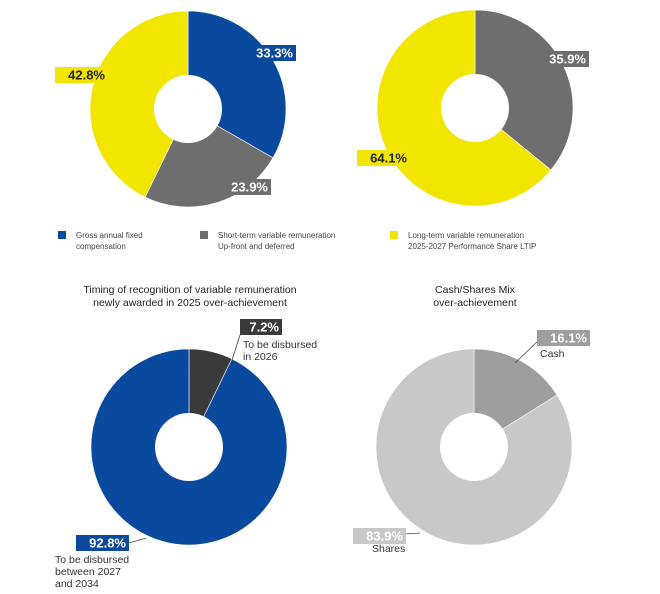 The image size is (660, 594). I want to click on legend-sublabel: Up-front and deferred, so click(256, 246).